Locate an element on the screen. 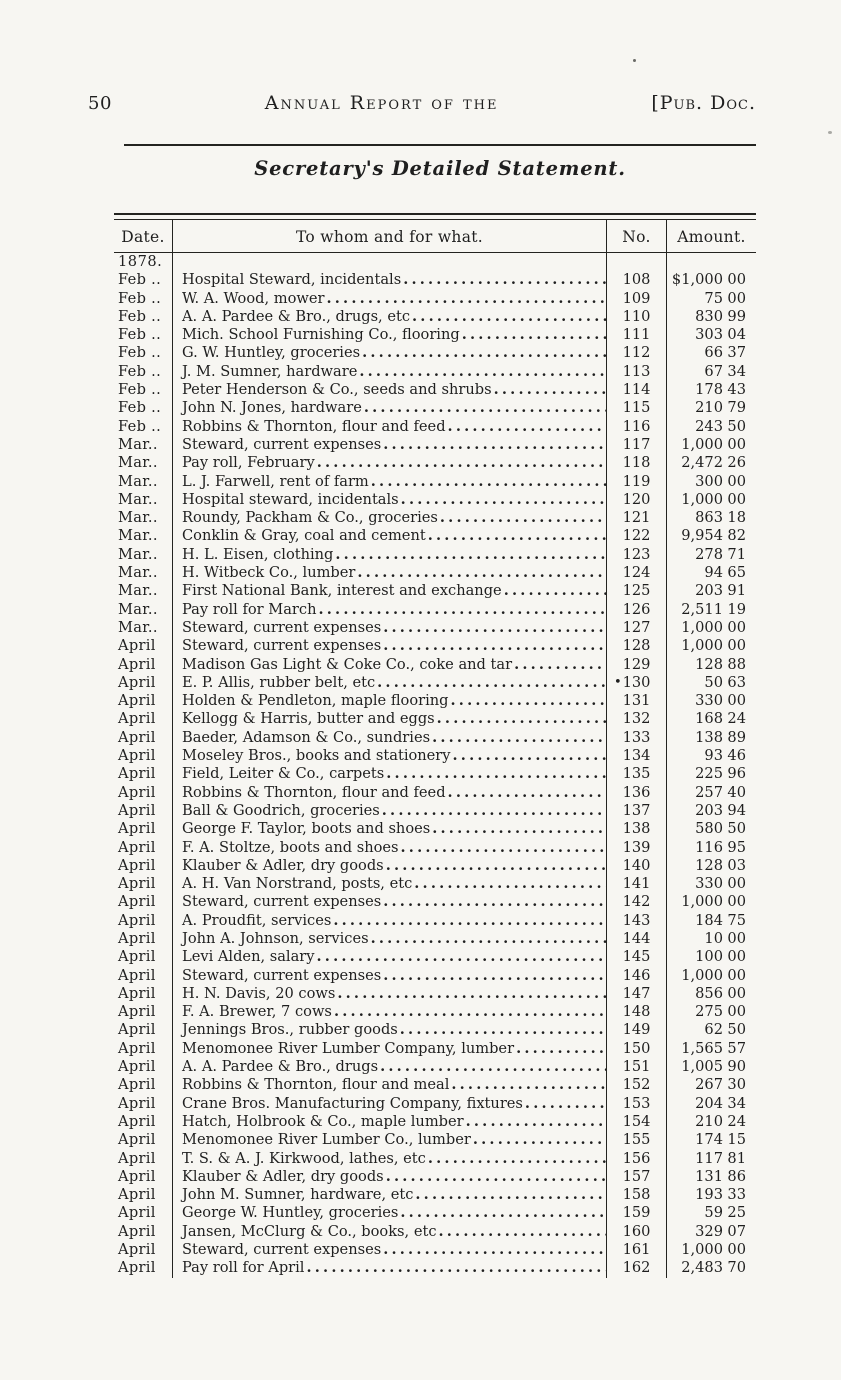 The image size is (841, 1380). voucher-no-cell: • 136 is located at coordinates (637, 792).